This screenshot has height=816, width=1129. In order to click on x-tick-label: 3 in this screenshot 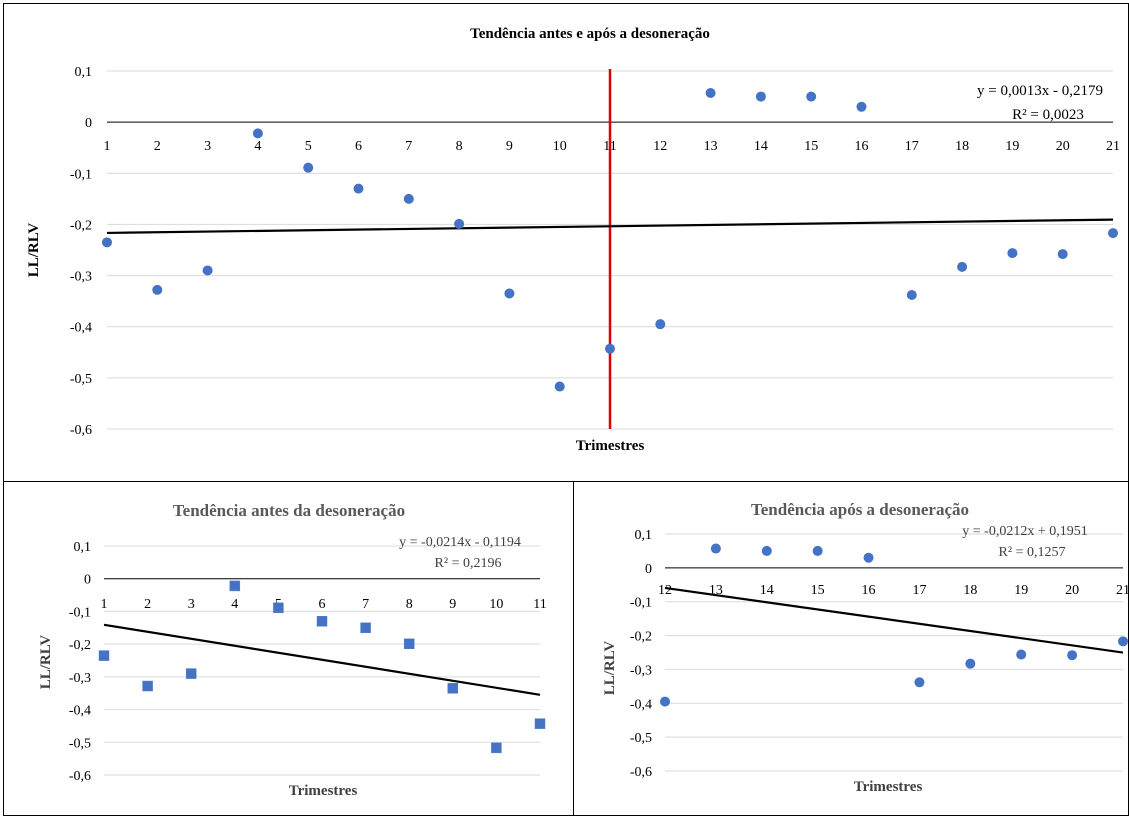, I will do `click(207, 146)`.